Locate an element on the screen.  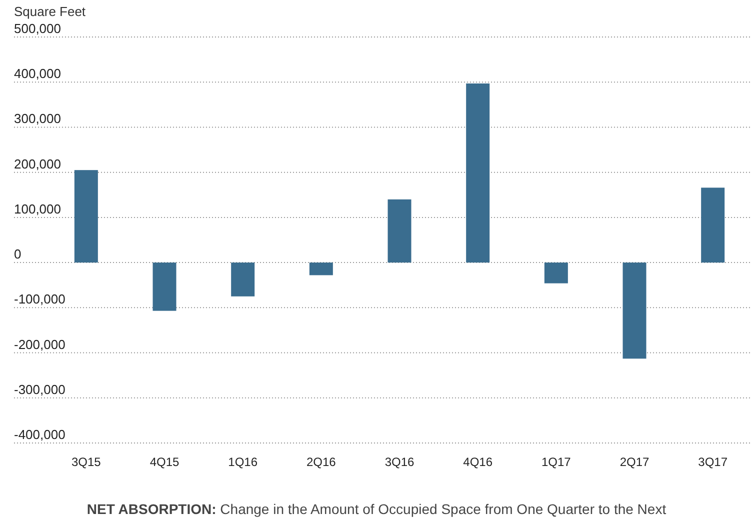
y-tick-label: 100,000 is located at coordinates (37, 208).